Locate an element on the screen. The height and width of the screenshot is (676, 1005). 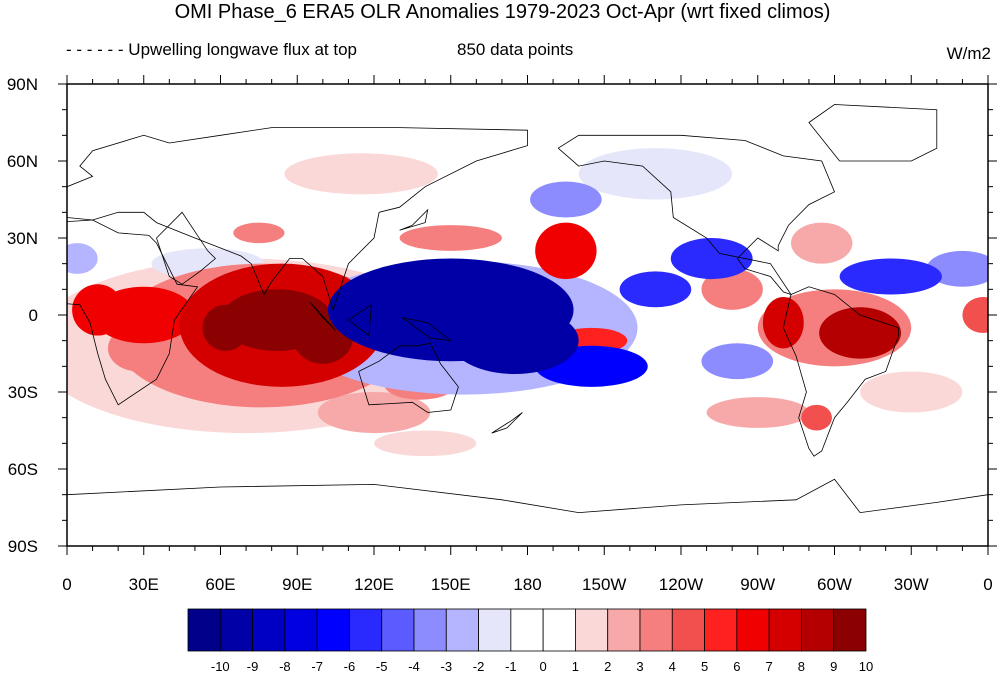
colorbar-label: -5 is located at coordinates (382, 666).